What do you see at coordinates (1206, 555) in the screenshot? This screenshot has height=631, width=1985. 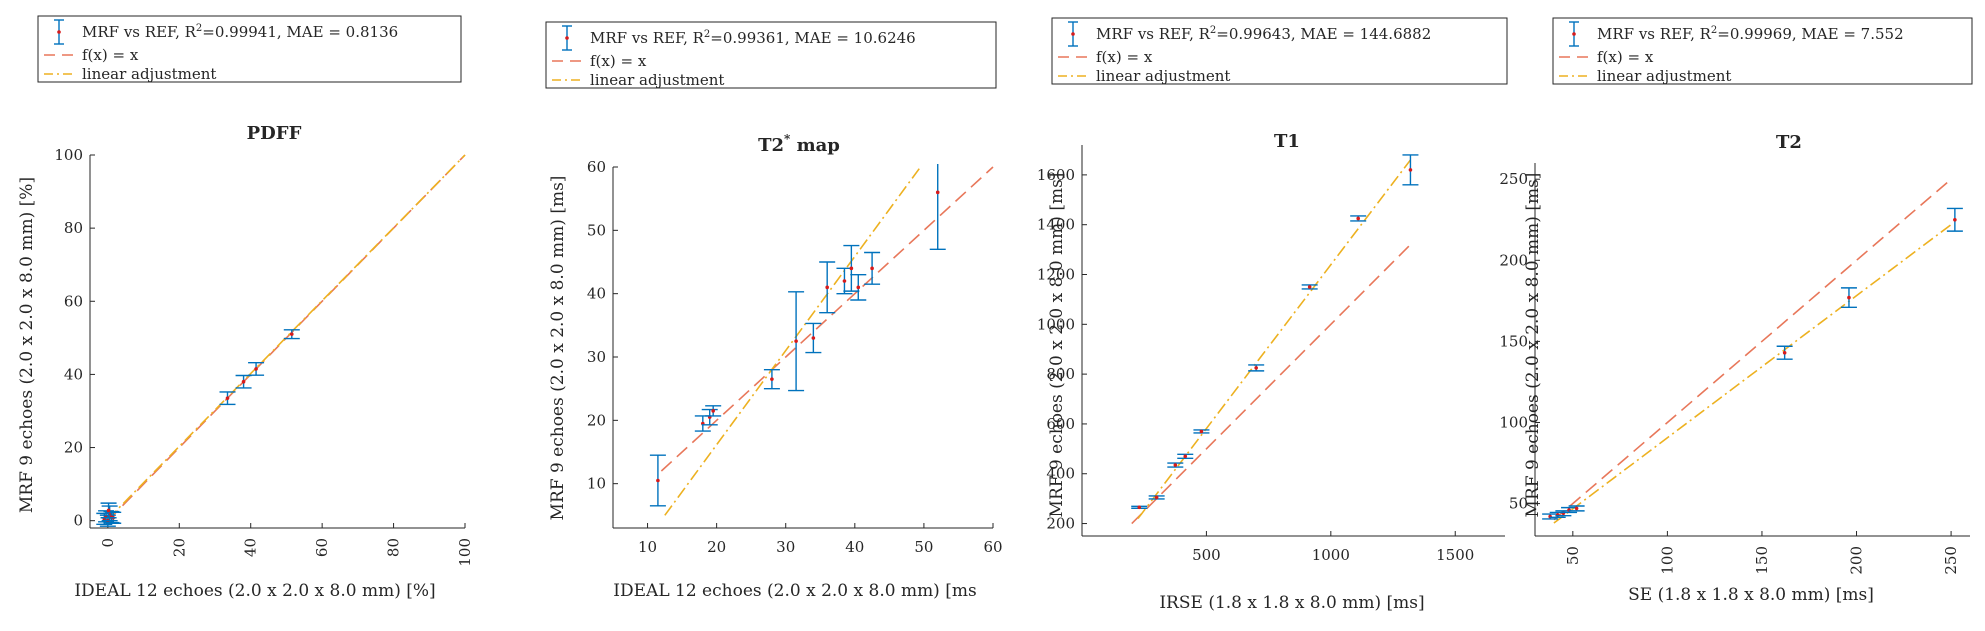 I see `x-tick-label: 500` at bounding box center [1206, 555].